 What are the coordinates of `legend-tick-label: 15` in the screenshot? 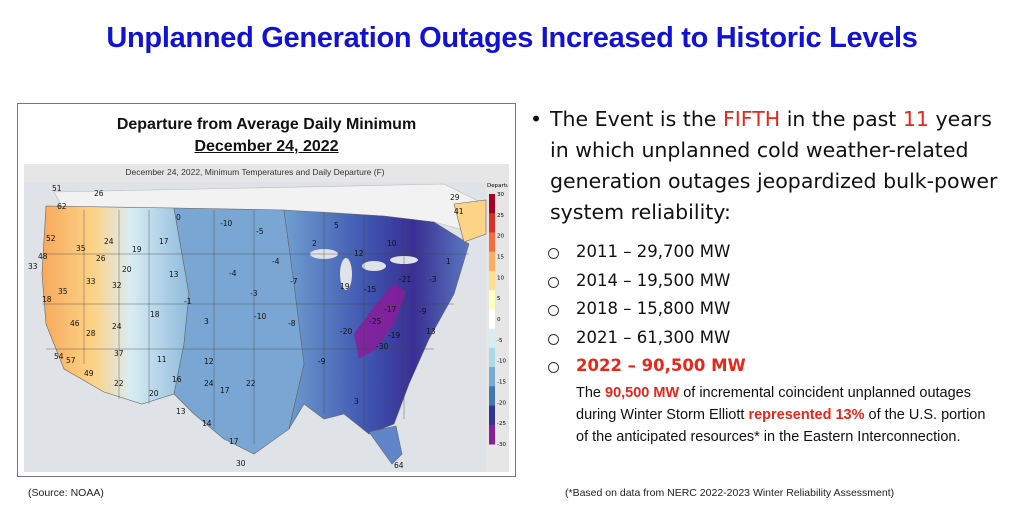 It's located at (500, 258).